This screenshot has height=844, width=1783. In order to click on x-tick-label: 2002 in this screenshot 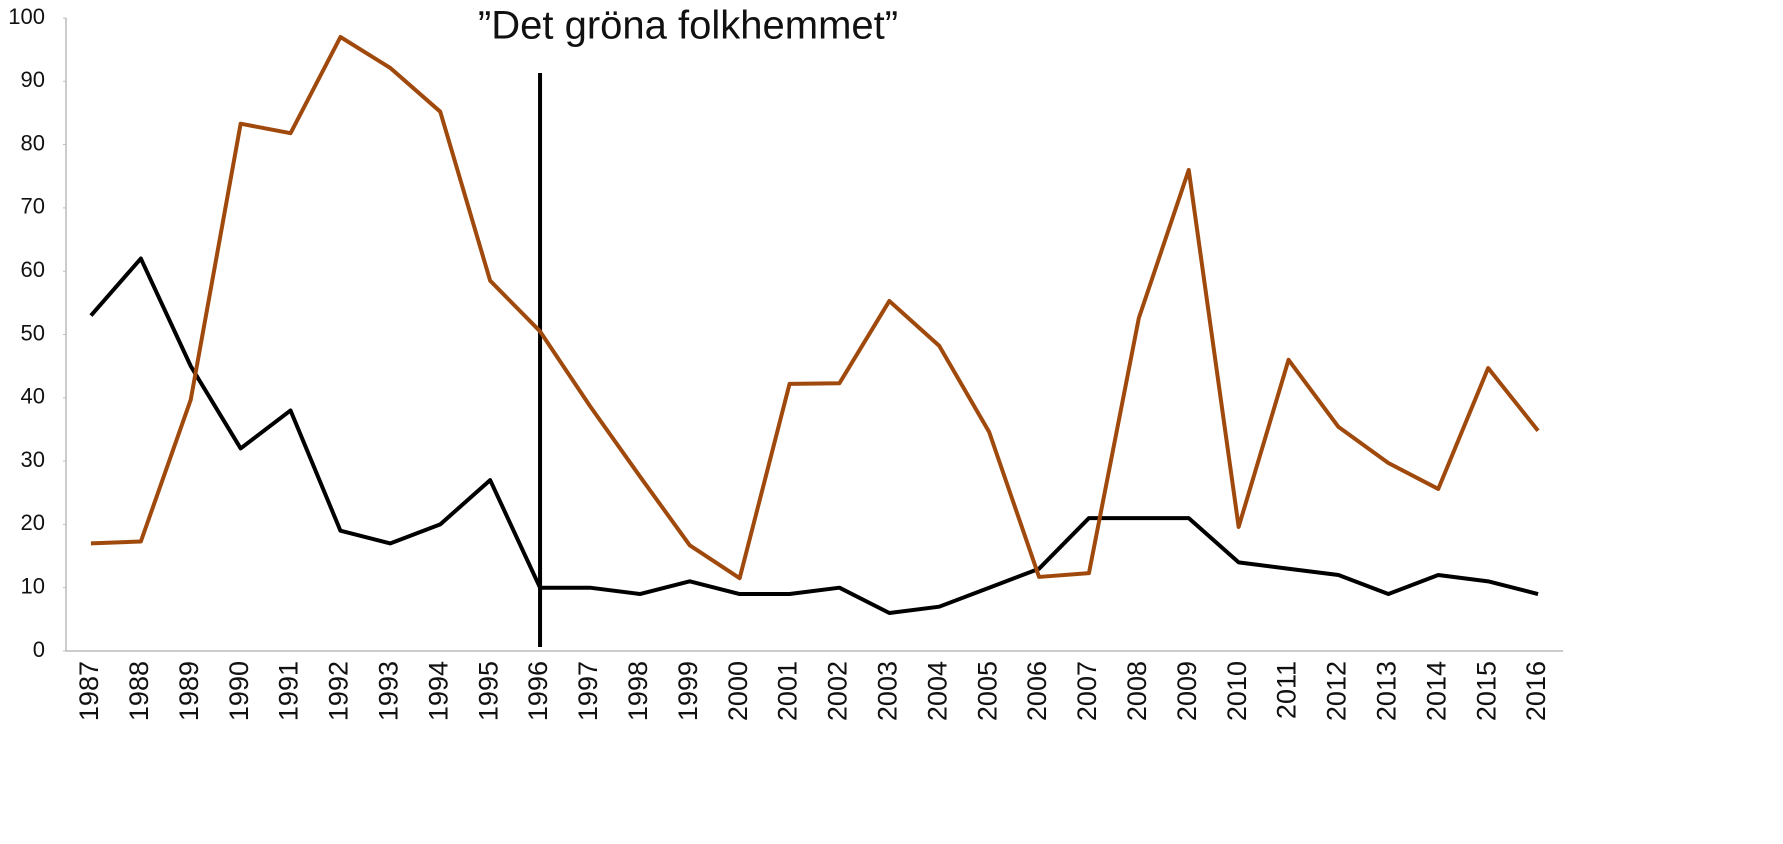, I will do `click(838, 691)`.